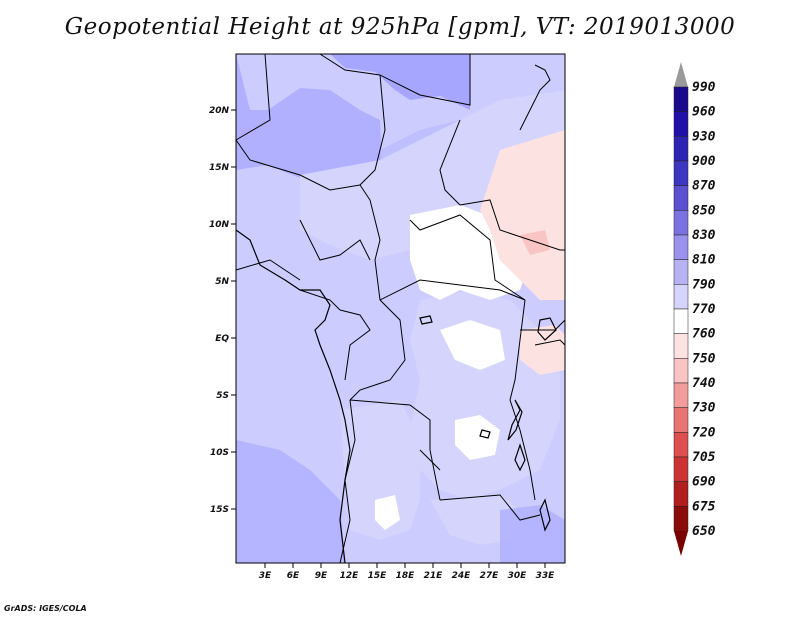 This screenshot has height=618, width=800. What do you see at coordinates (222, 282) in the screenshot?
I see `lat-label-5n: 5N` at bounding box center [222, 282].